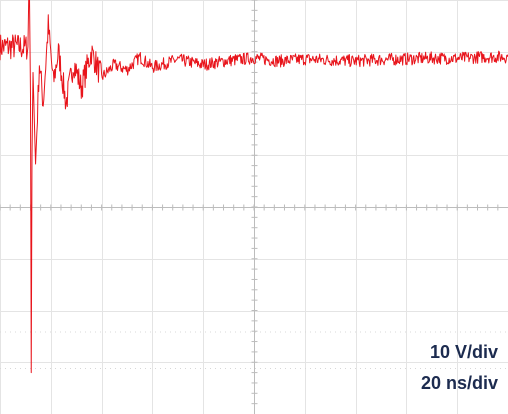 This screenshot has width=508, height=414. I want to click on vertical-scale-label: 10 V/div, so click(464, 352).